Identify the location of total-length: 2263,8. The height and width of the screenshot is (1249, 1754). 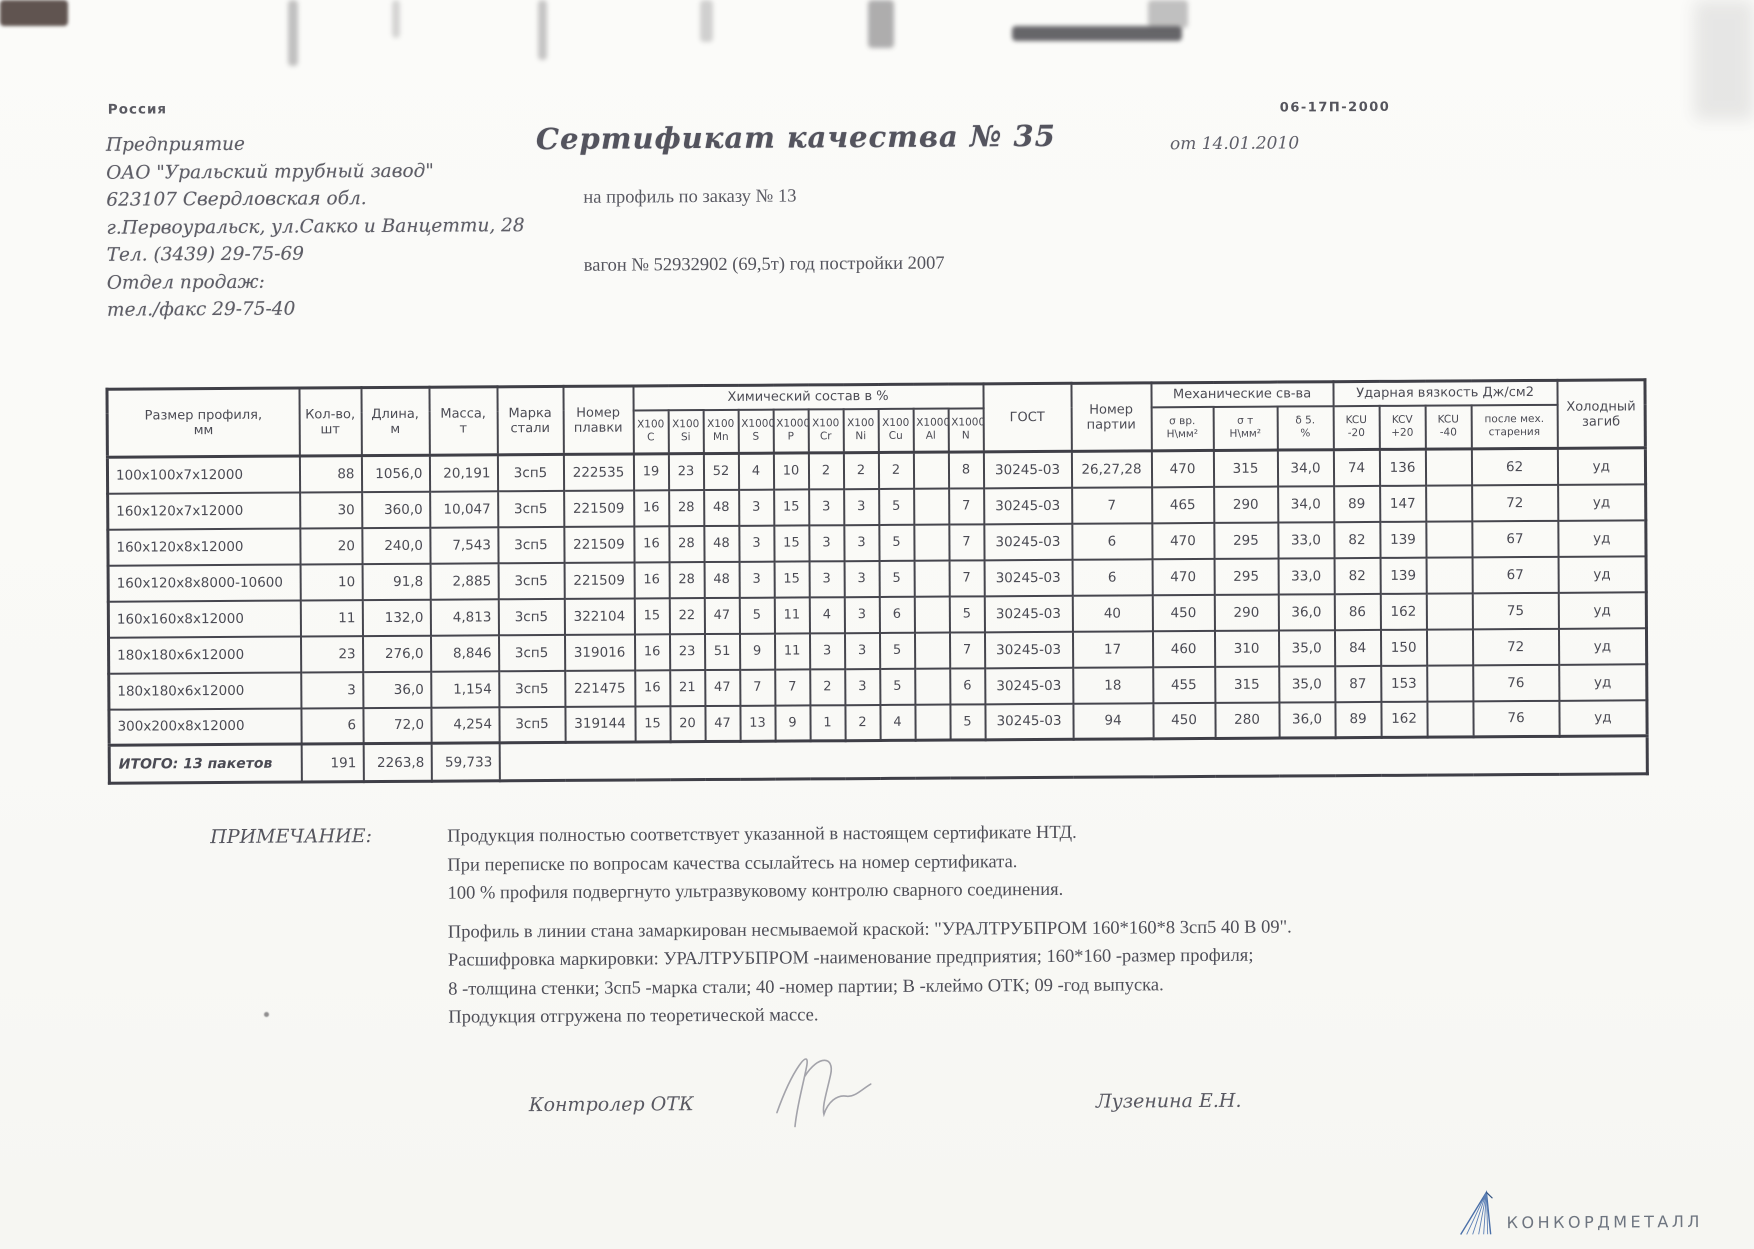
(397, 762).